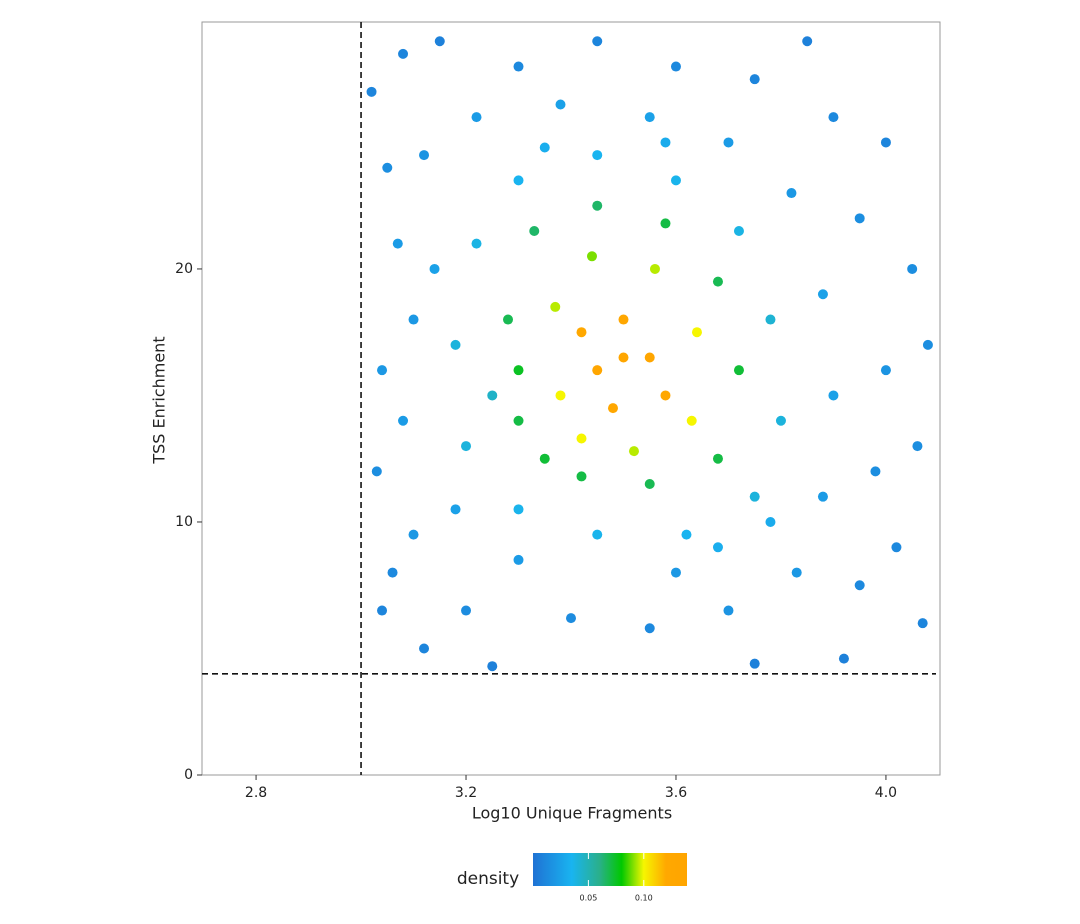 The height and width of the screenshot is (924, 1080). Describe the element at coordinates (184, 269) in the screenshot. I see `y-tick-label: 20` at that location.